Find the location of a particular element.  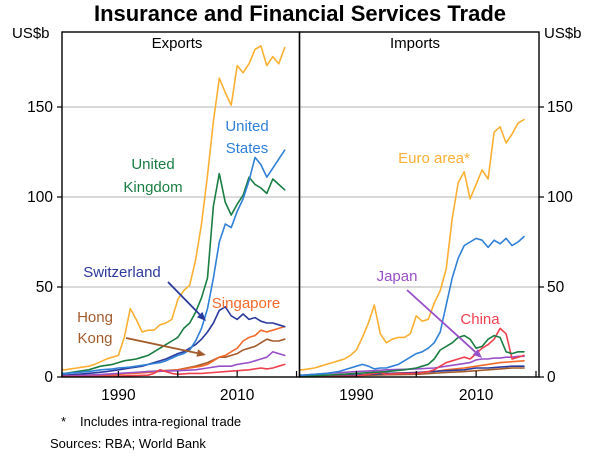

series-line-imports-united_states is located at coordinates (411, 306).